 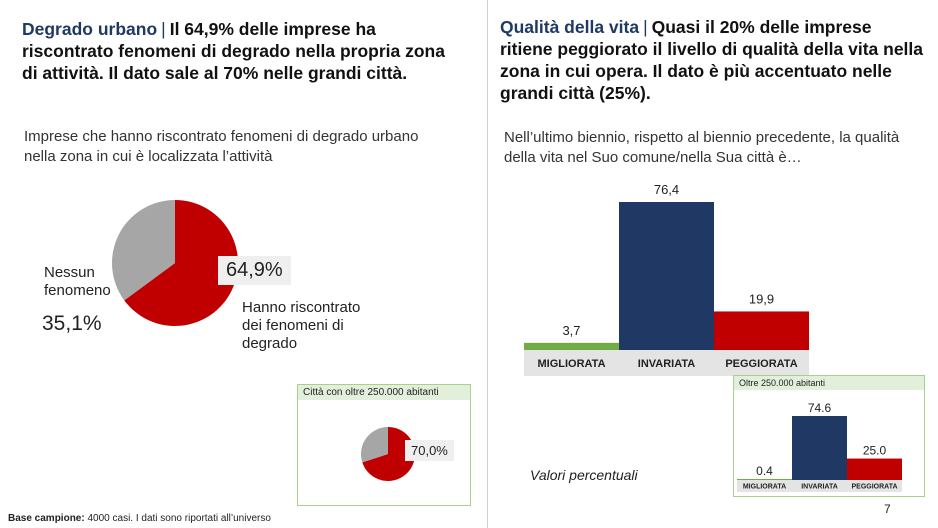 I want to click on large-cities-inset-title: Oltre 250.000 abitanti, so click(x=829, y=383).